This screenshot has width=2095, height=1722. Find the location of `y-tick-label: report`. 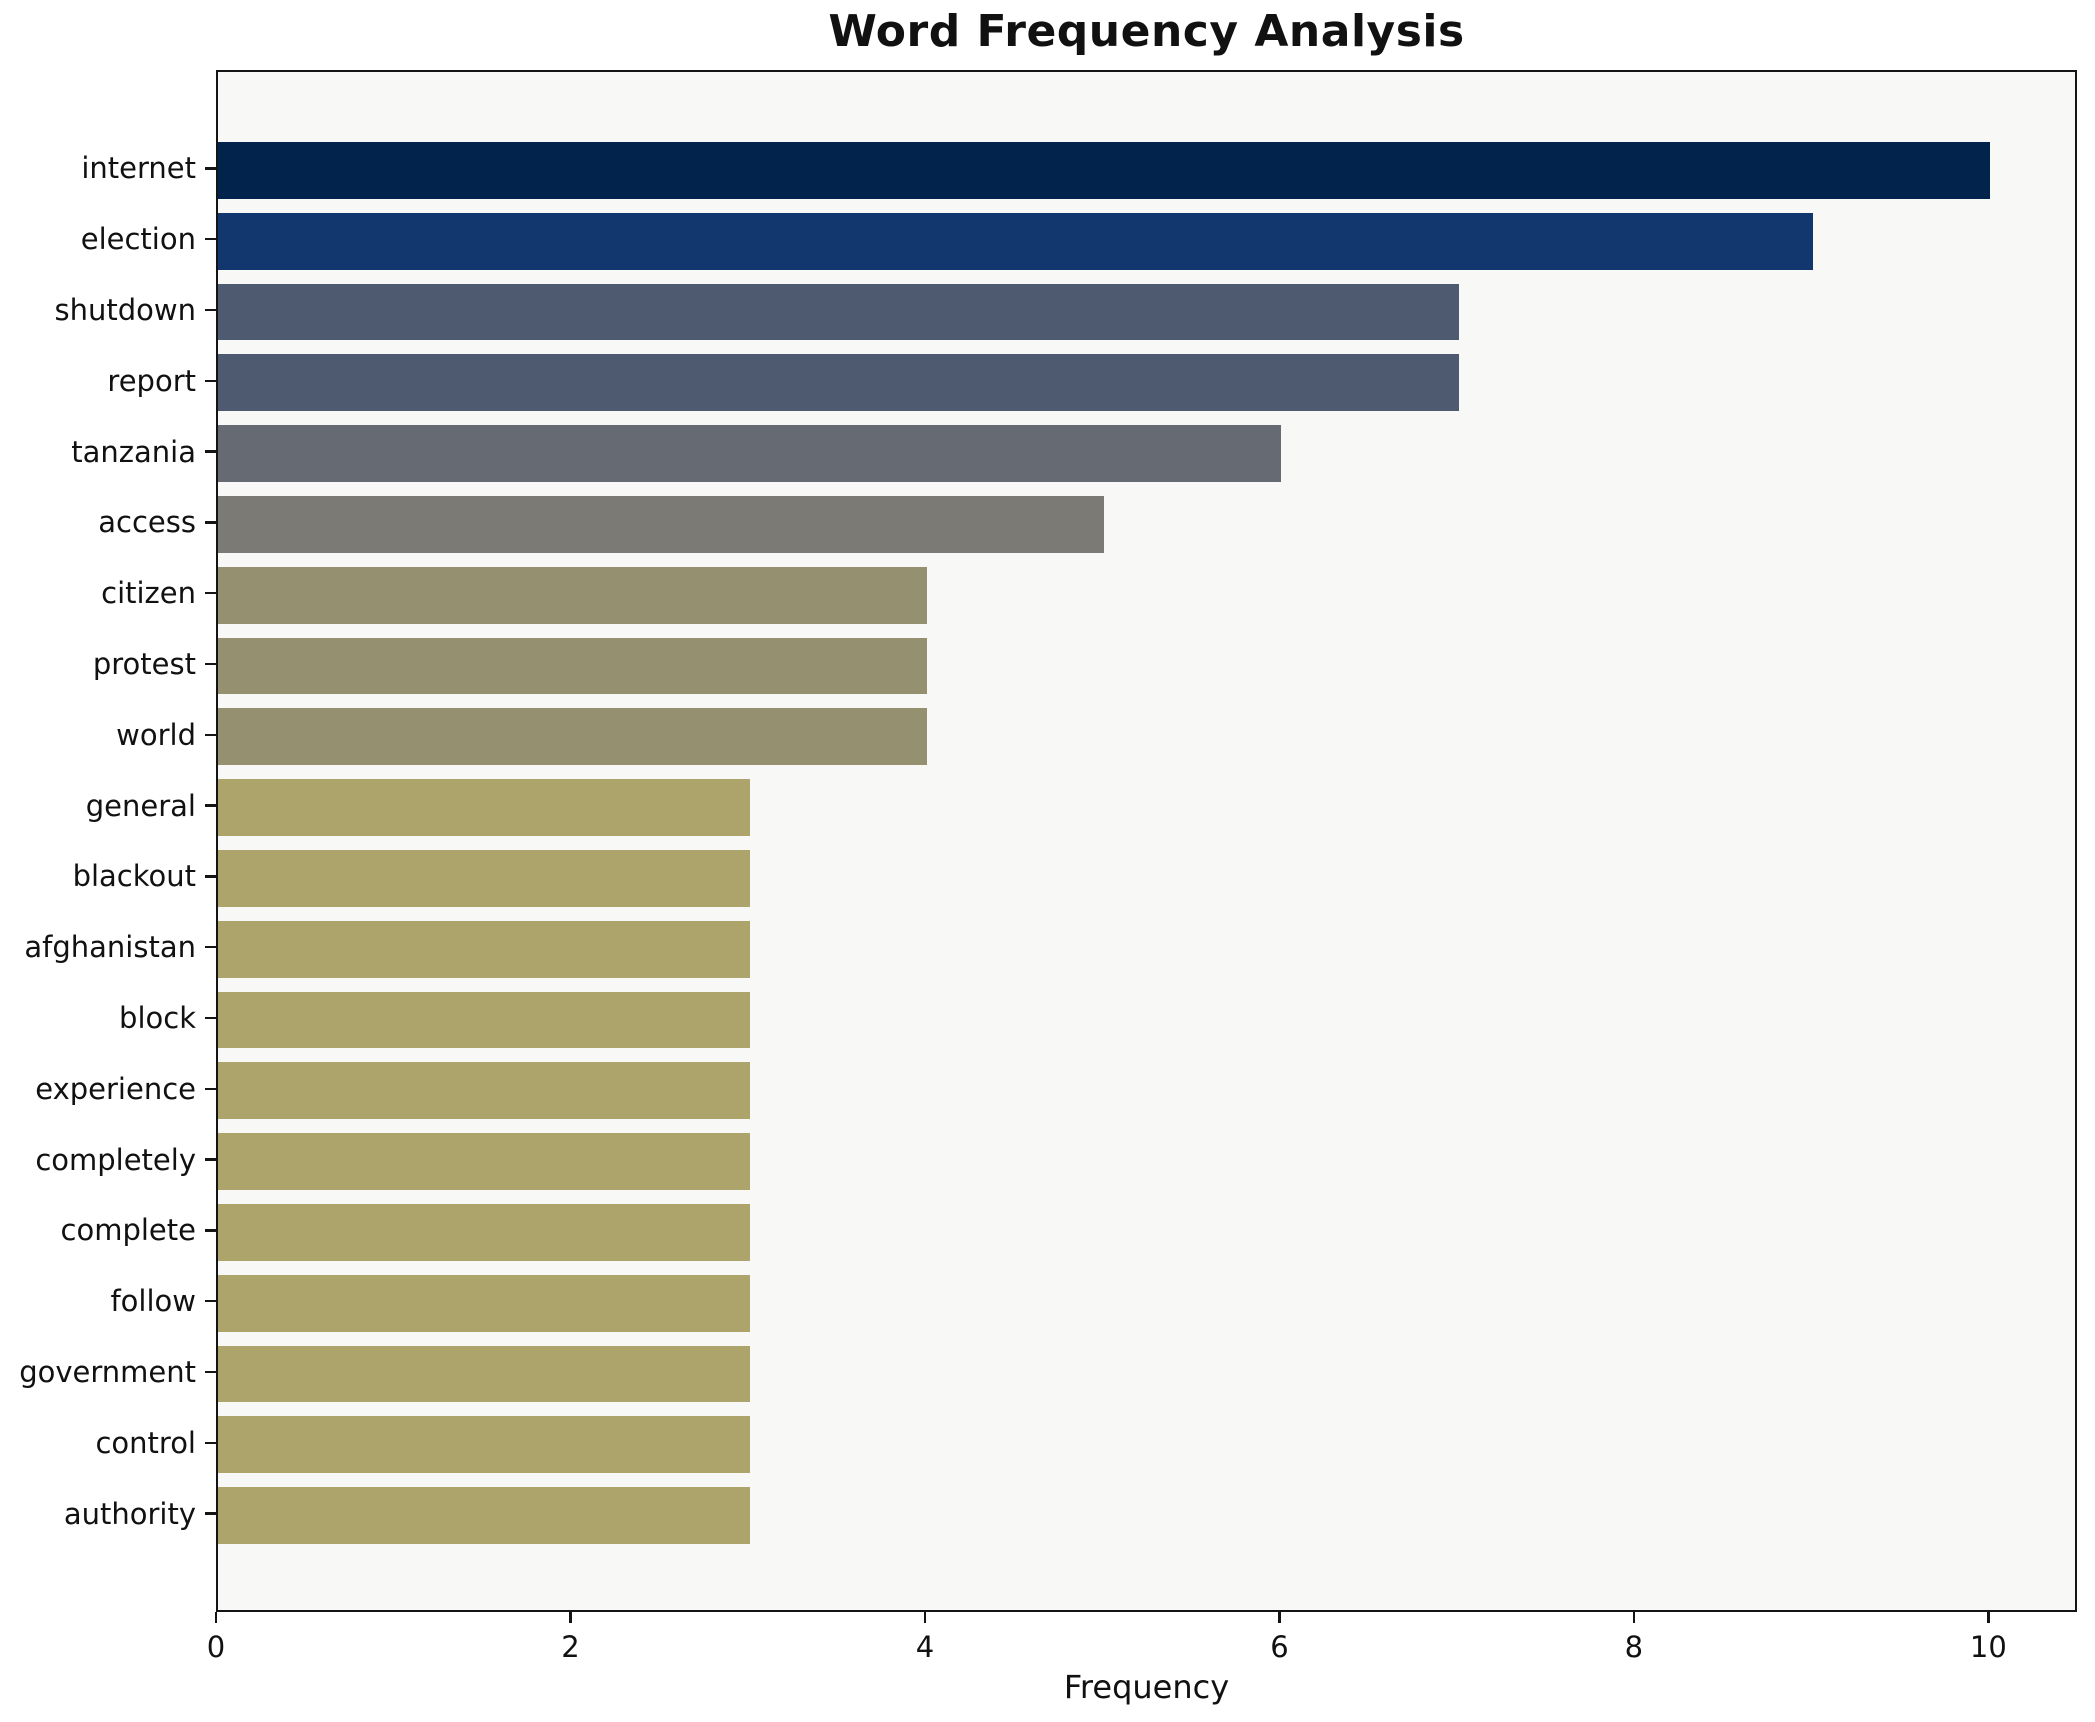

y-tick-label: report is located at coordinates (151, 380).